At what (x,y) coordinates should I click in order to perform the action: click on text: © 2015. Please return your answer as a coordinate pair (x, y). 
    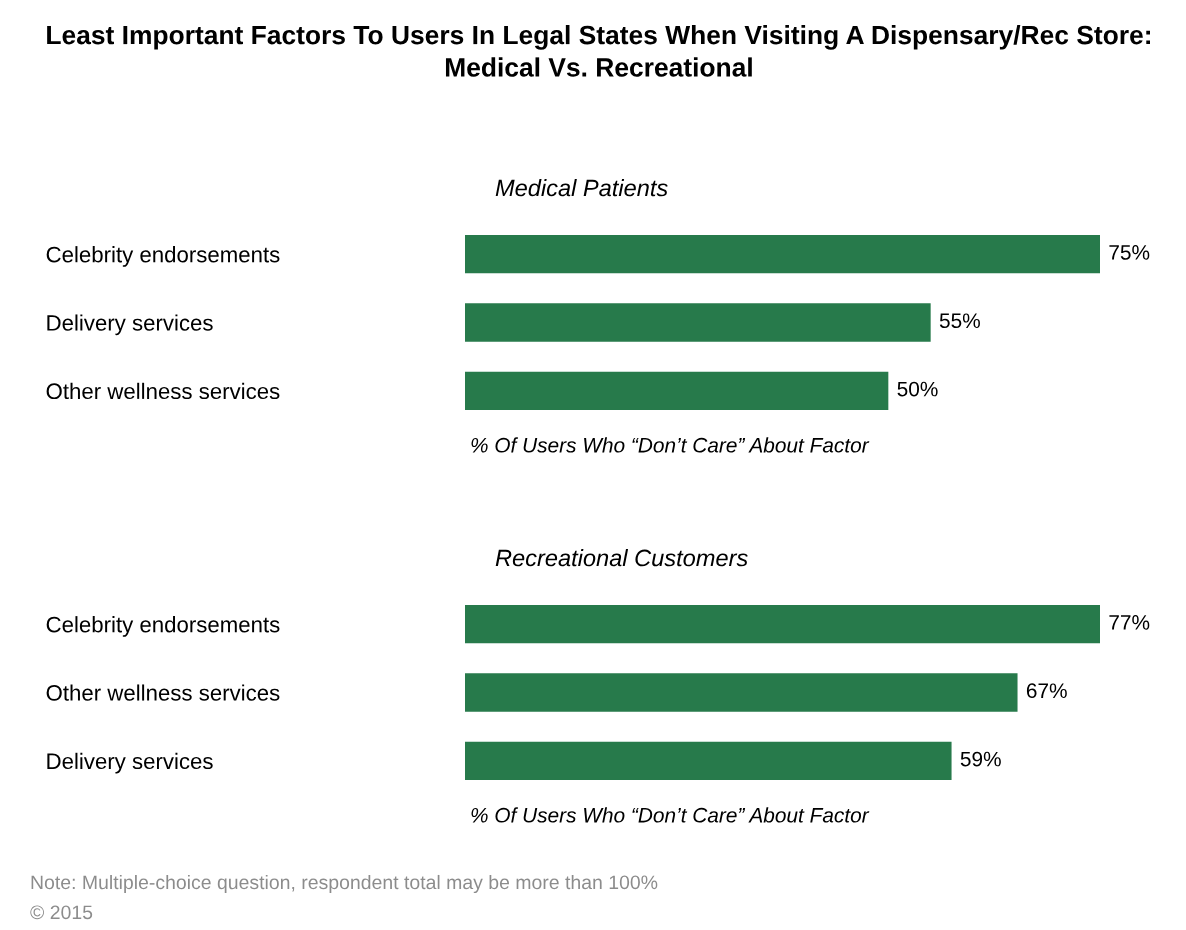
    Looking at the image, I should click on (61, 912).